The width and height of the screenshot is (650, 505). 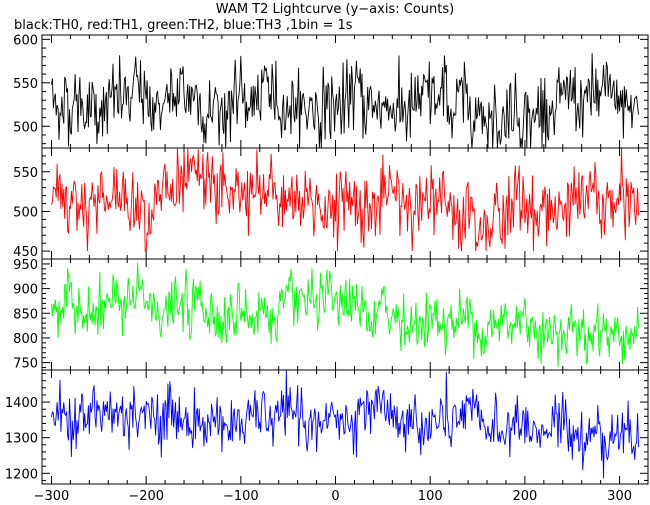 What do you see at coordinates (52, 496) in the screenshot?
I see `x-tick-label: −300` at bounding box center [52, 496].